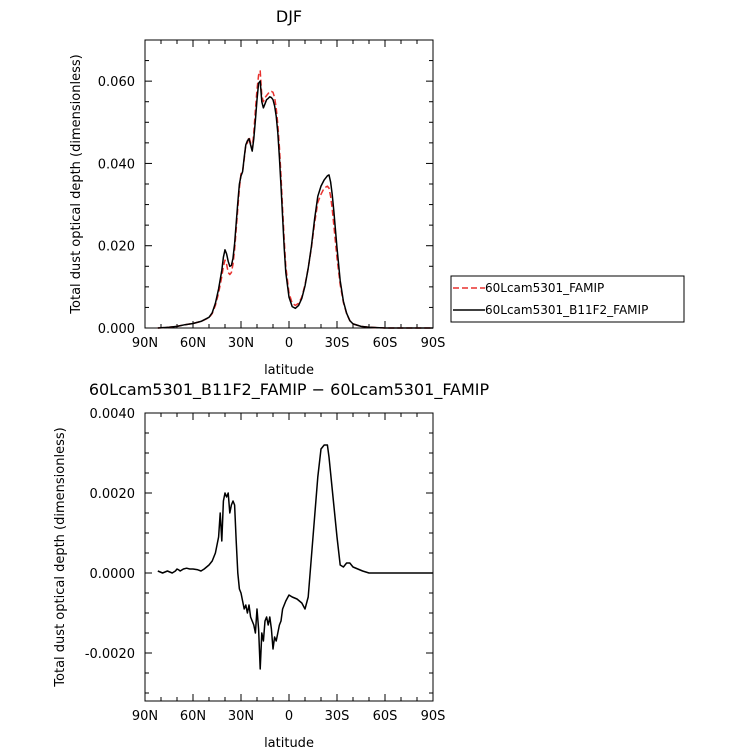  I want to click on y-tick-label: 0.020, so click(116, 247).